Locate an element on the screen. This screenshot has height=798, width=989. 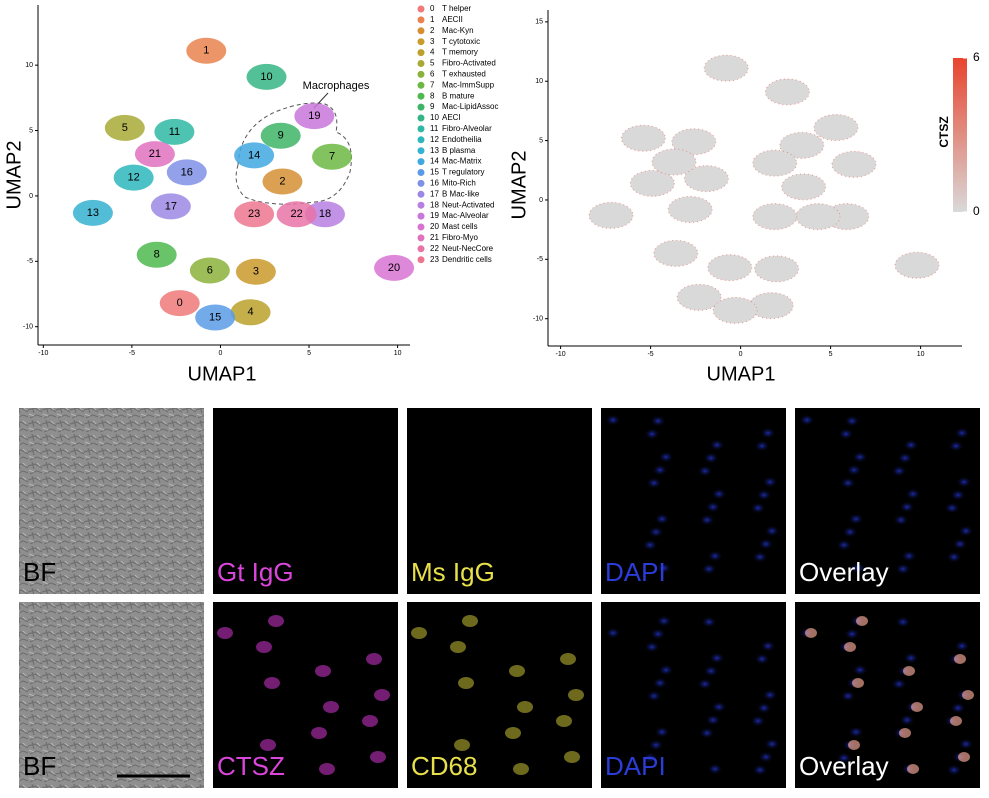
legend-label: Mac-ImmSupp is located at coordinates (468, 84).